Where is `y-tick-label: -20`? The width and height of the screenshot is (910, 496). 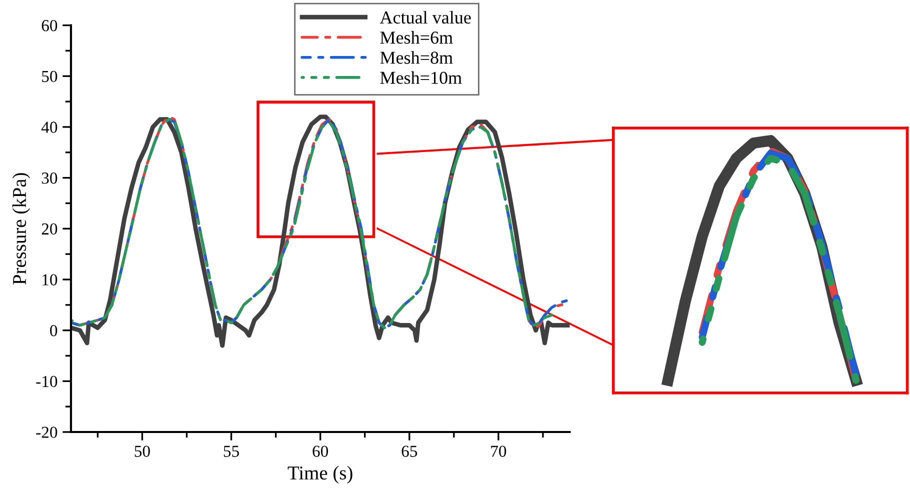 y-tick-label: -20 is located at coordinates (47, 432).